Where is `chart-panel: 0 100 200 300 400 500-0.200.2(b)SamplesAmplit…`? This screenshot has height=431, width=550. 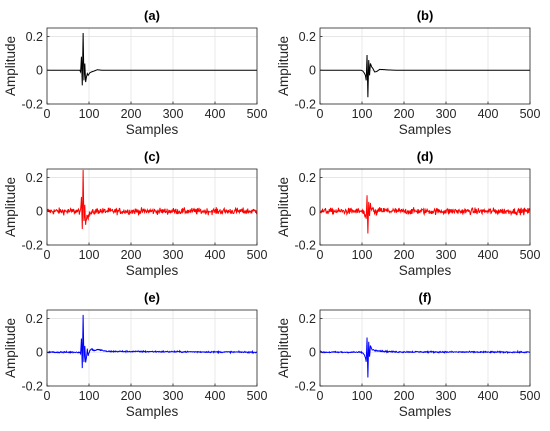 chart-panel: 0 100 200 300 400 500-0.200.2(b)SamplesAmplit… is located at coordinates (408, 72).